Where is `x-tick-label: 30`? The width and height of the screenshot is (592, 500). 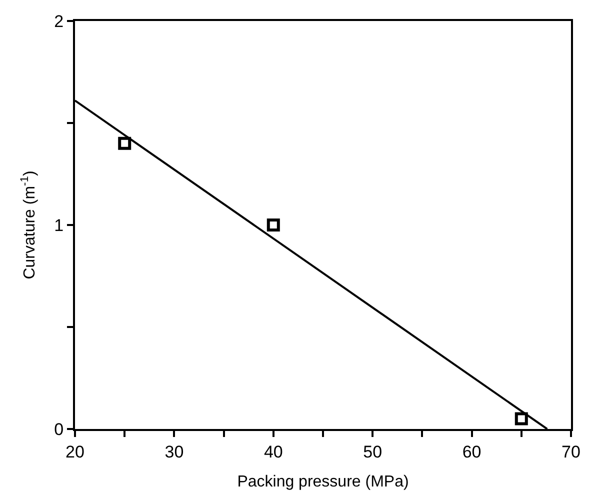 x-tick-label: 30 is located at coordinates (174, 452).